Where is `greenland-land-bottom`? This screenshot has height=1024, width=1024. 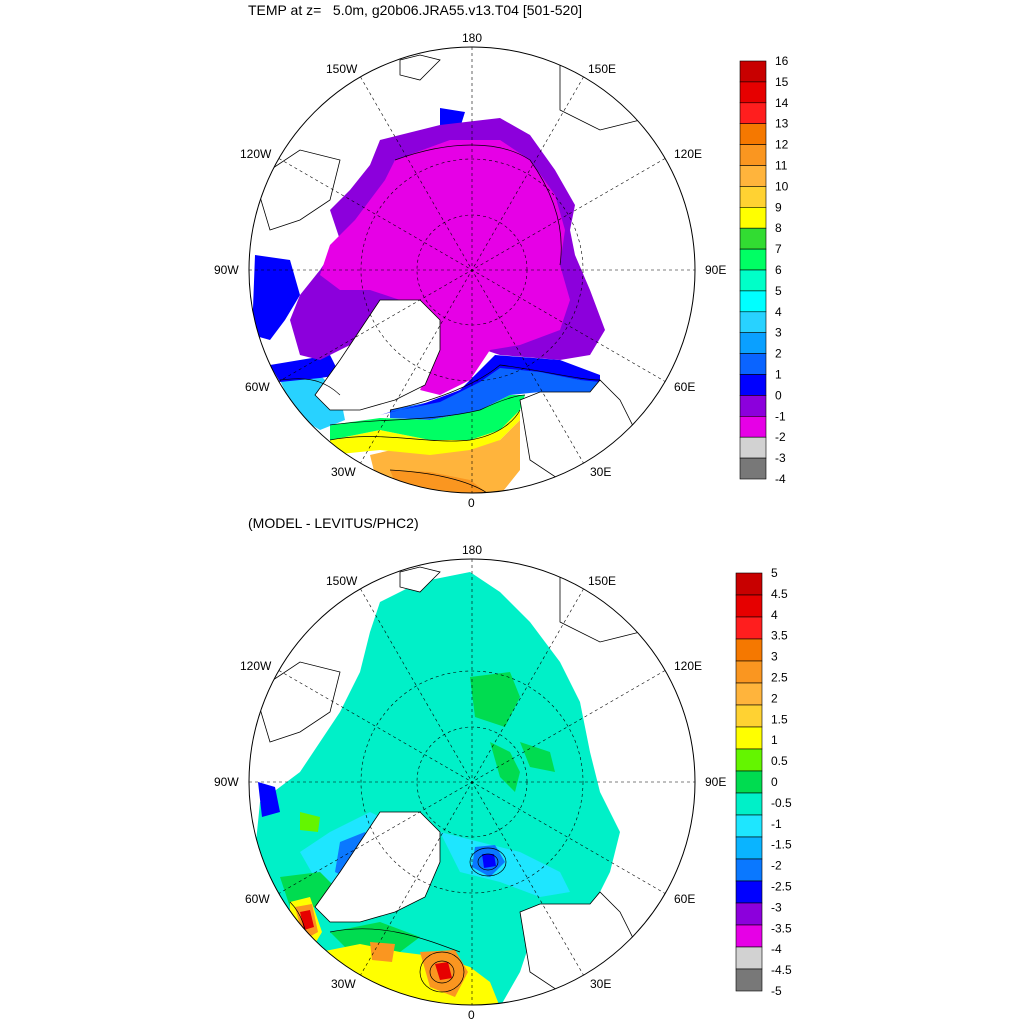 greenland-land-bottom is located at coordinates (377, 867).